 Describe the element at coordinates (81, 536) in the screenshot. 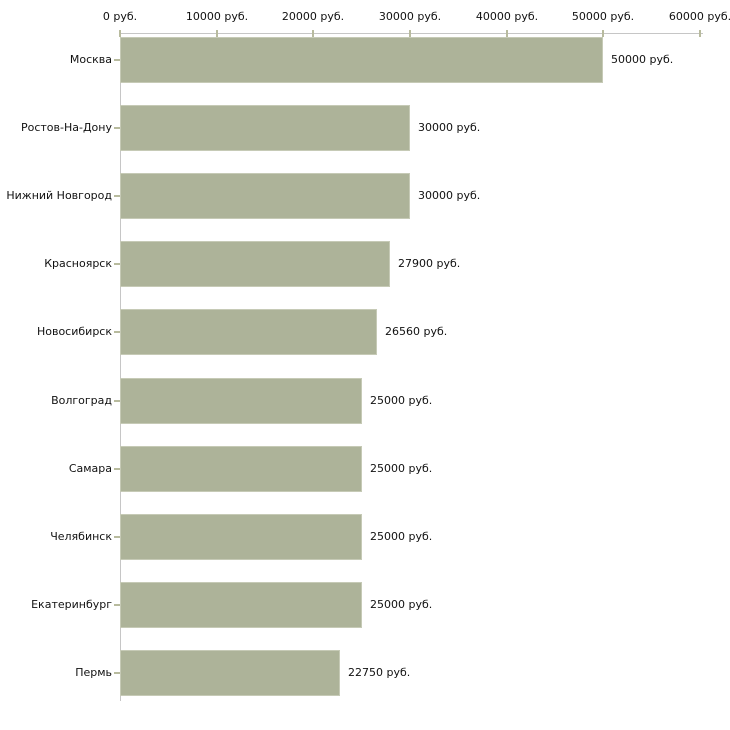

I see `category-label: Челябинск` at that location.